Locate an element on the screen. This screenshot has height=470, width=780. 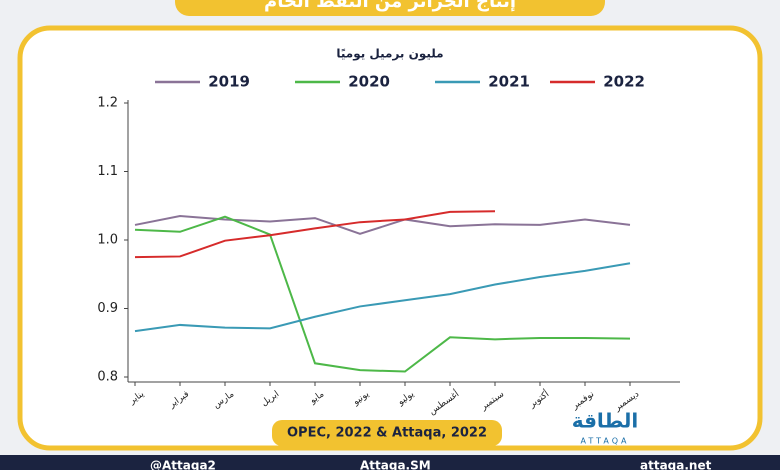
legend-label: 2021 is located at coordinates (509, 82).